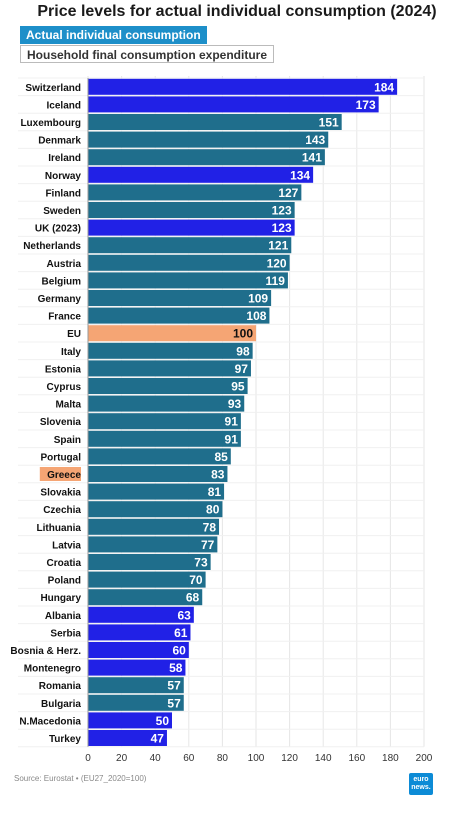  I want to click on bar-value-label: 95, so click(238, 387).